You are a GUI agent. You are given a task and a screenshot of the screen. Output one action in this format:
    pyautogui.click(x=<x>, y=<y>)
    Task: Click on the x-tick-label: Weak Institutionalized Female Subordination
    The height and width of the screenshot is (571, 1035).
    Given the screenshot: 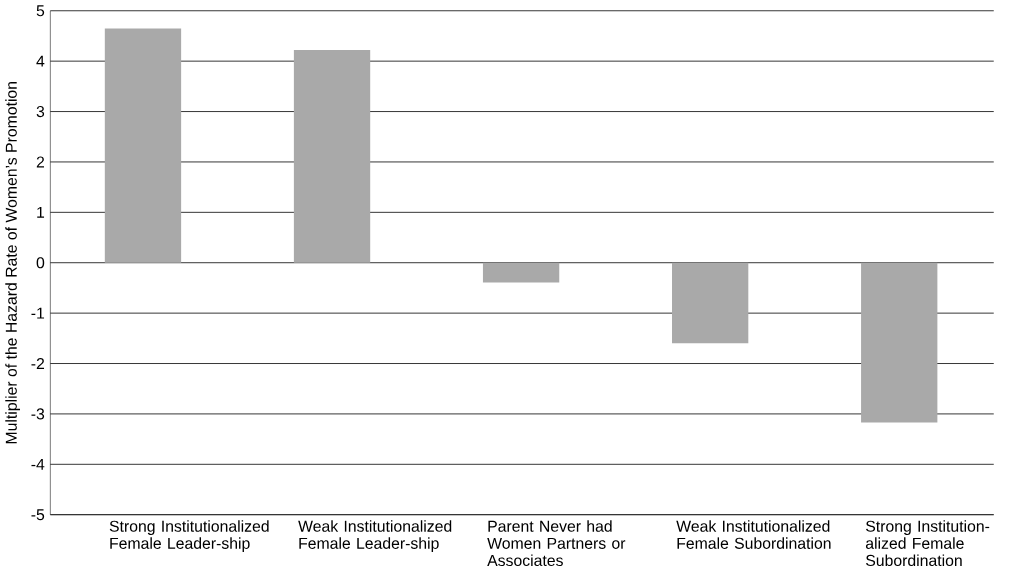 What is the action you would take?
    pyautogui.click(x=753, y=534)
    